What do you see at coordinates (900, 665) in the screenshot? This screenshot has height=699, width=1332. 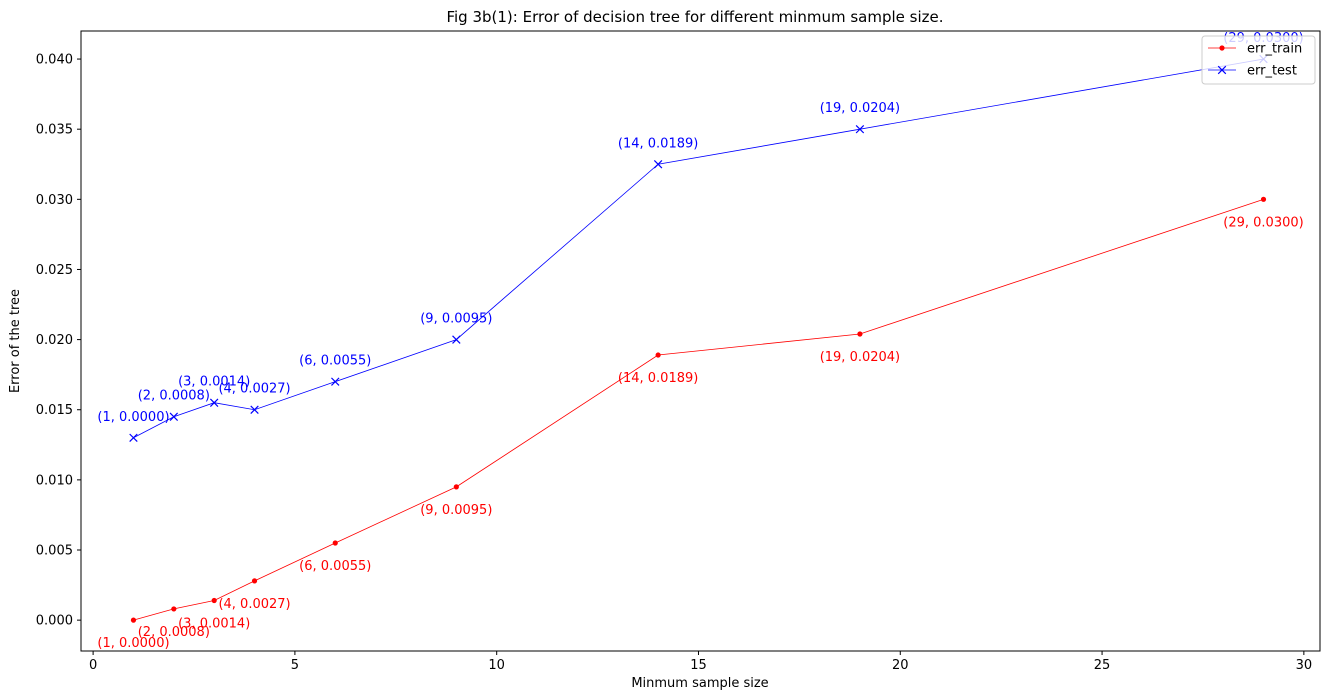 I see `x-tick-label: 20` at bounding box center [900, 665].